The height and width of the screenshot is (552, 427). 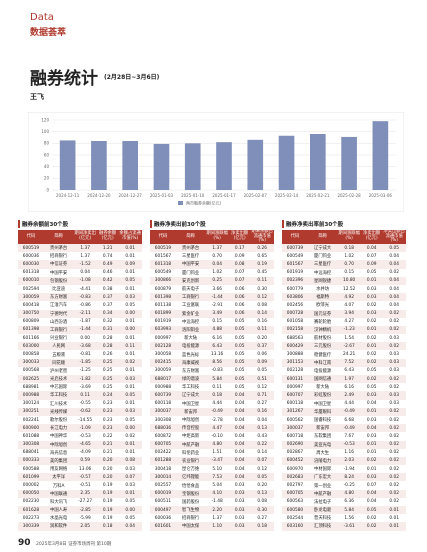 What do you see at coordinates (217, 256) in the screenshot?
I see `cell: 0.70` at bounding box center [217, 256].